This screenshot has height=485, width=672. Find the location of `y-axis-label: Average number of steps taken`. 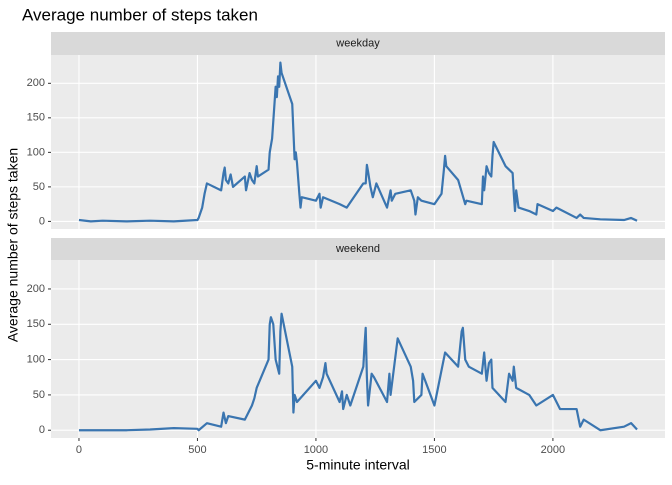

y-axis-label: Average number of steps taken is located at coordinates (13, 245).